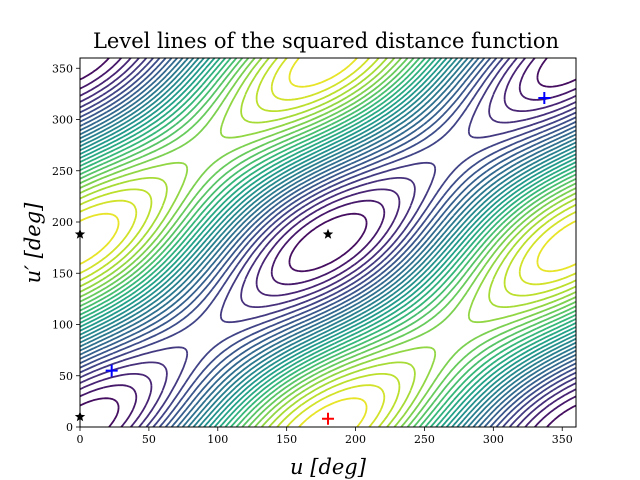  What do you see at coordinates (493, 439) in the screenshot?
I see `x-tick-label: 300` at bounding box center [493, 439].